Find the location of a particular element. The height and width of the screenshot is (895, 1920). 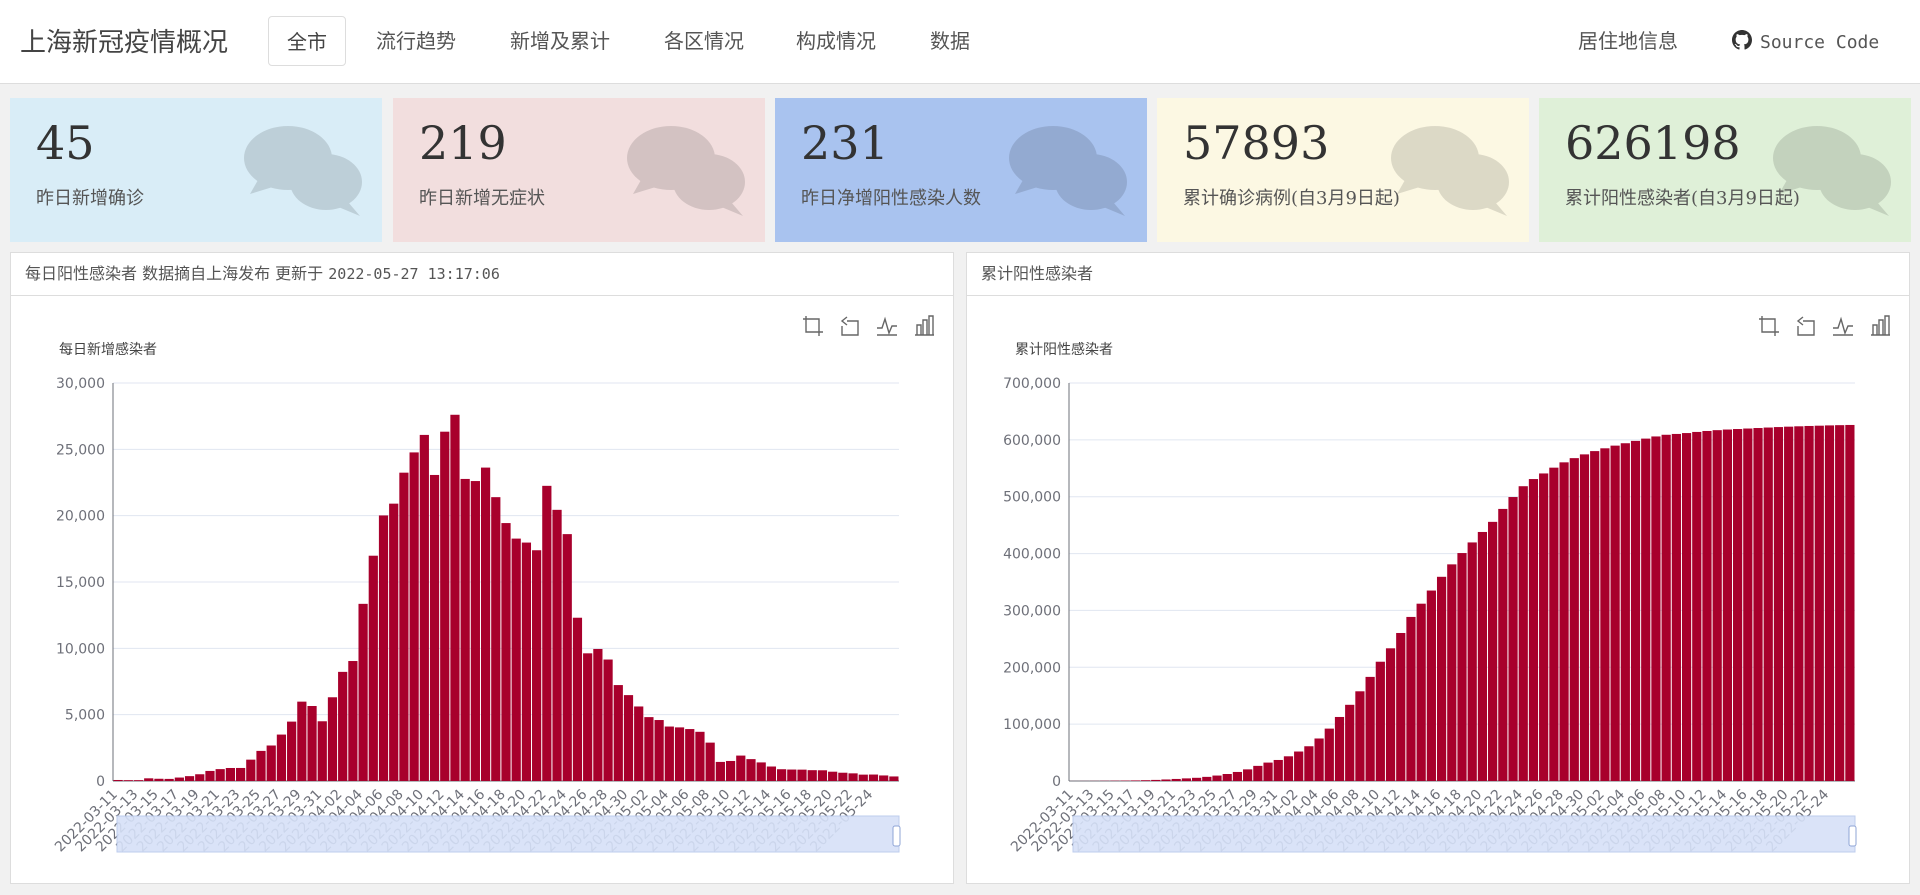

tab-new-cumulative: 新增及累计 is located at coordinates (560, 41).